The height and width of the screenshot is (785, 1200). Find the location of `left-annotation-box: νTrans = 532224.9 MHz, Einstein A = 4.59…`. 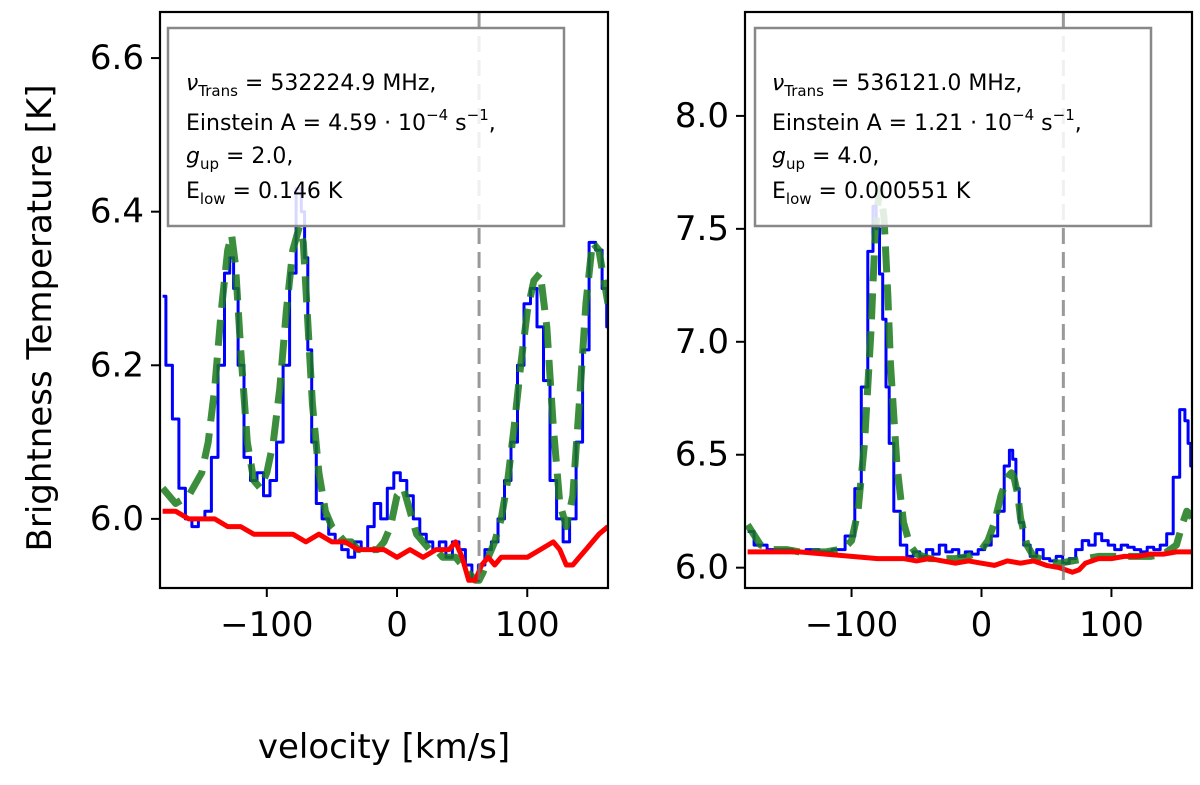

left-annotation-box: νTrans = 532224.9 MHz, Einstein A = 4.59… is located at coordinates (366, 127).